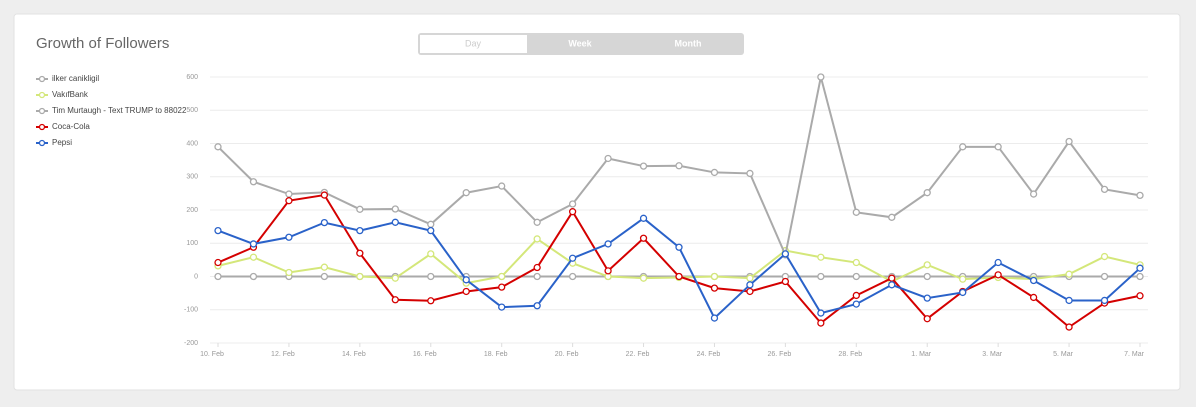 This screenshot has width=1196, height=407. Describe the element at coordinates (196, 276) in the screenshot. I see `y-tick-label: 0` at that location.